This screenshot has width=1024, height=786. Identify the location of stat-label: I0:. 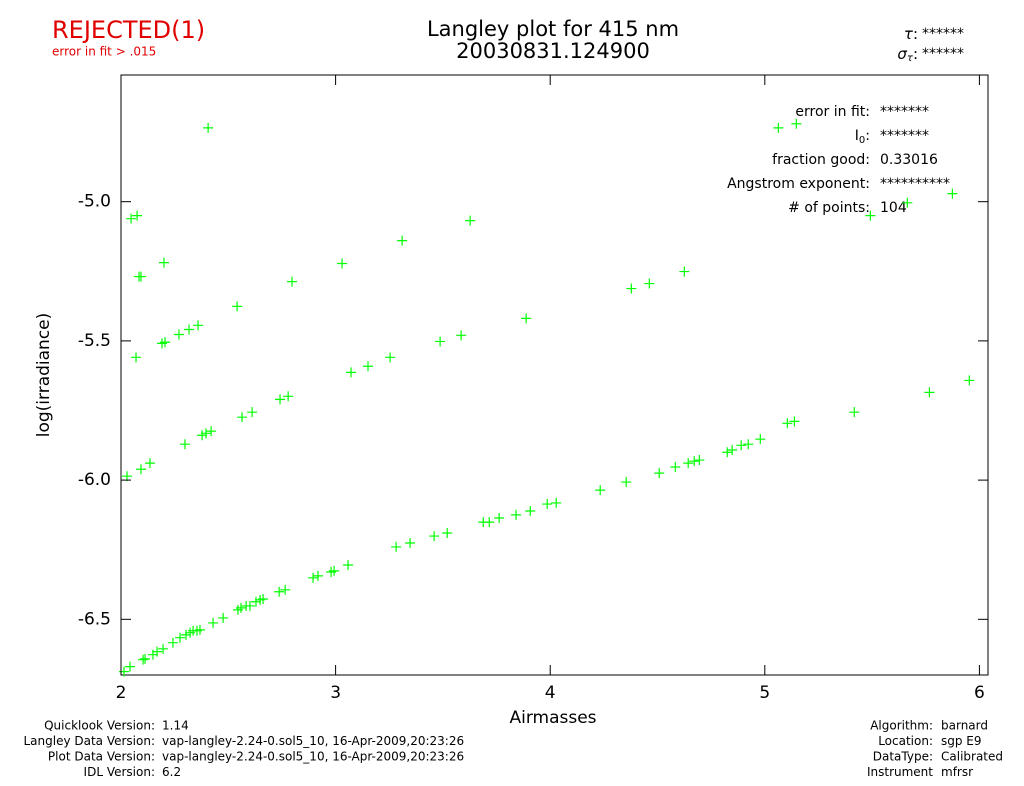
(862, 137).